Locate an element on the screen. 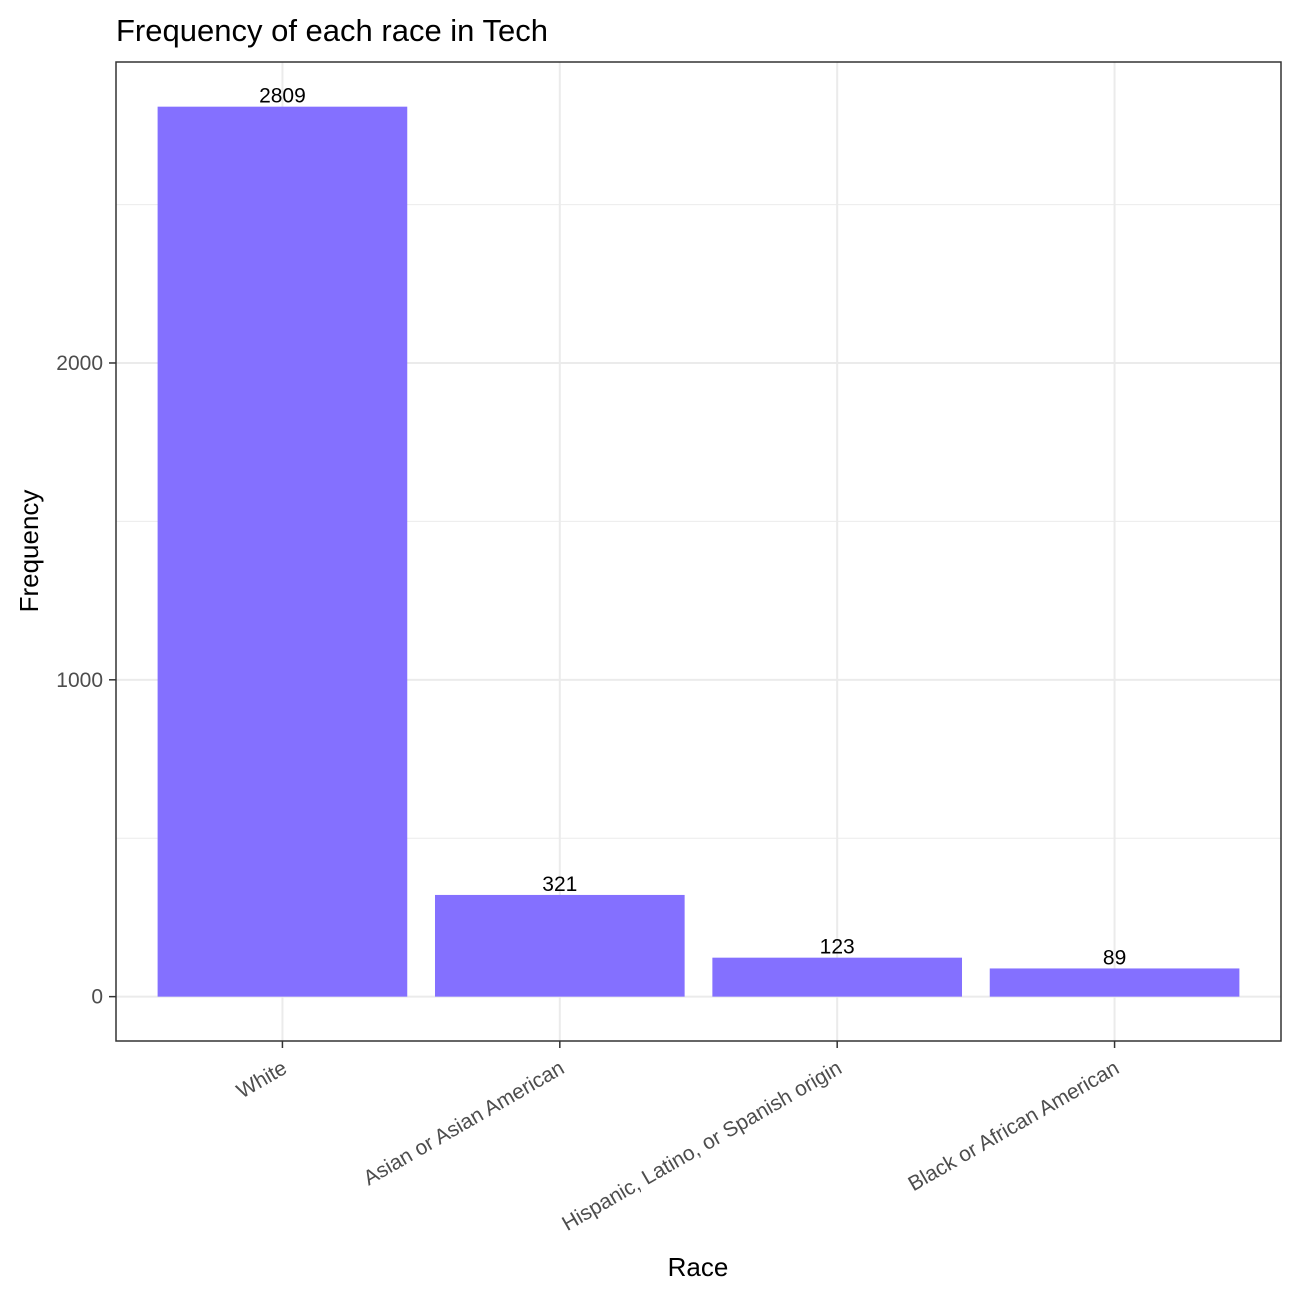 This screenshot has width=1296, height=1296. chart-title: Frequency of each race in Tech is located at coordinates (332, 30).